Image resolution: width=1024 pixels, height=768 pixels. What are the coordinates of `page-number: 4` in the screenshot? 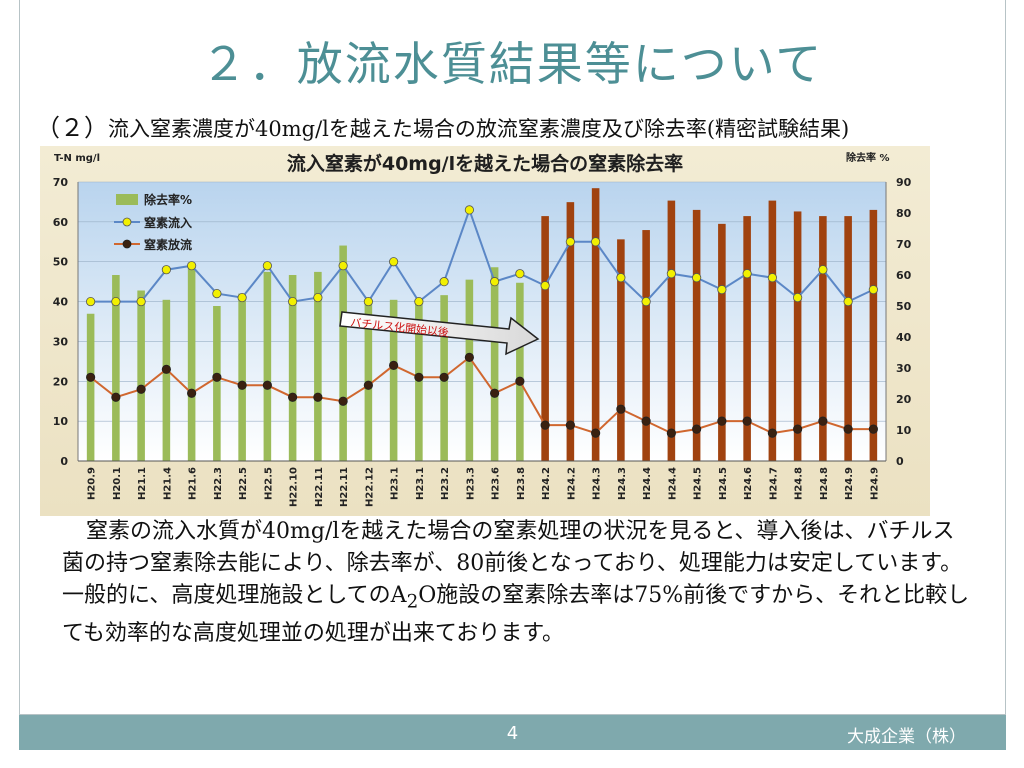 It's located at (512, 733).